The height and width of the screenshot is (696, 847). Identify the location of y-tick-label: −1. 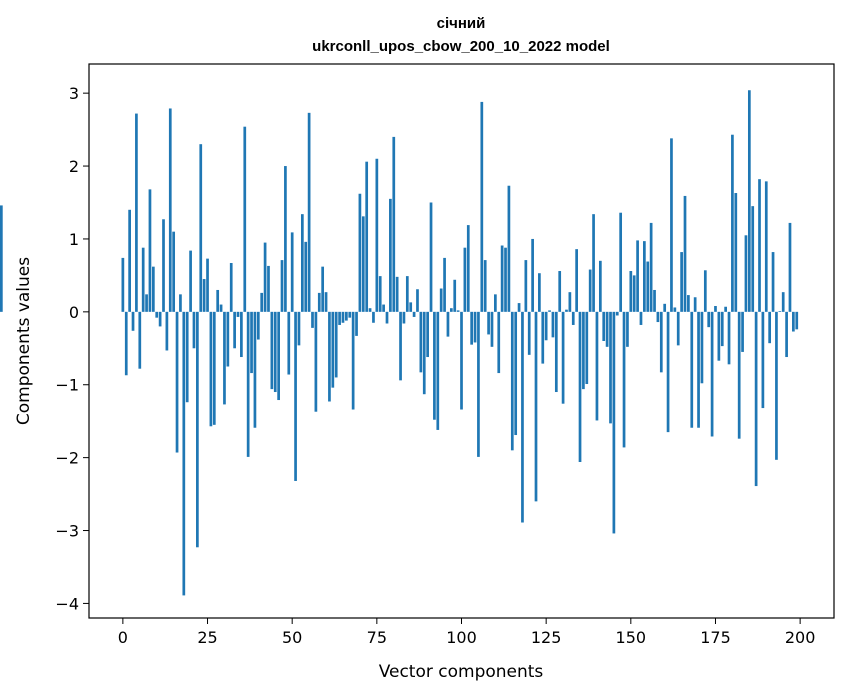
(67, 385).